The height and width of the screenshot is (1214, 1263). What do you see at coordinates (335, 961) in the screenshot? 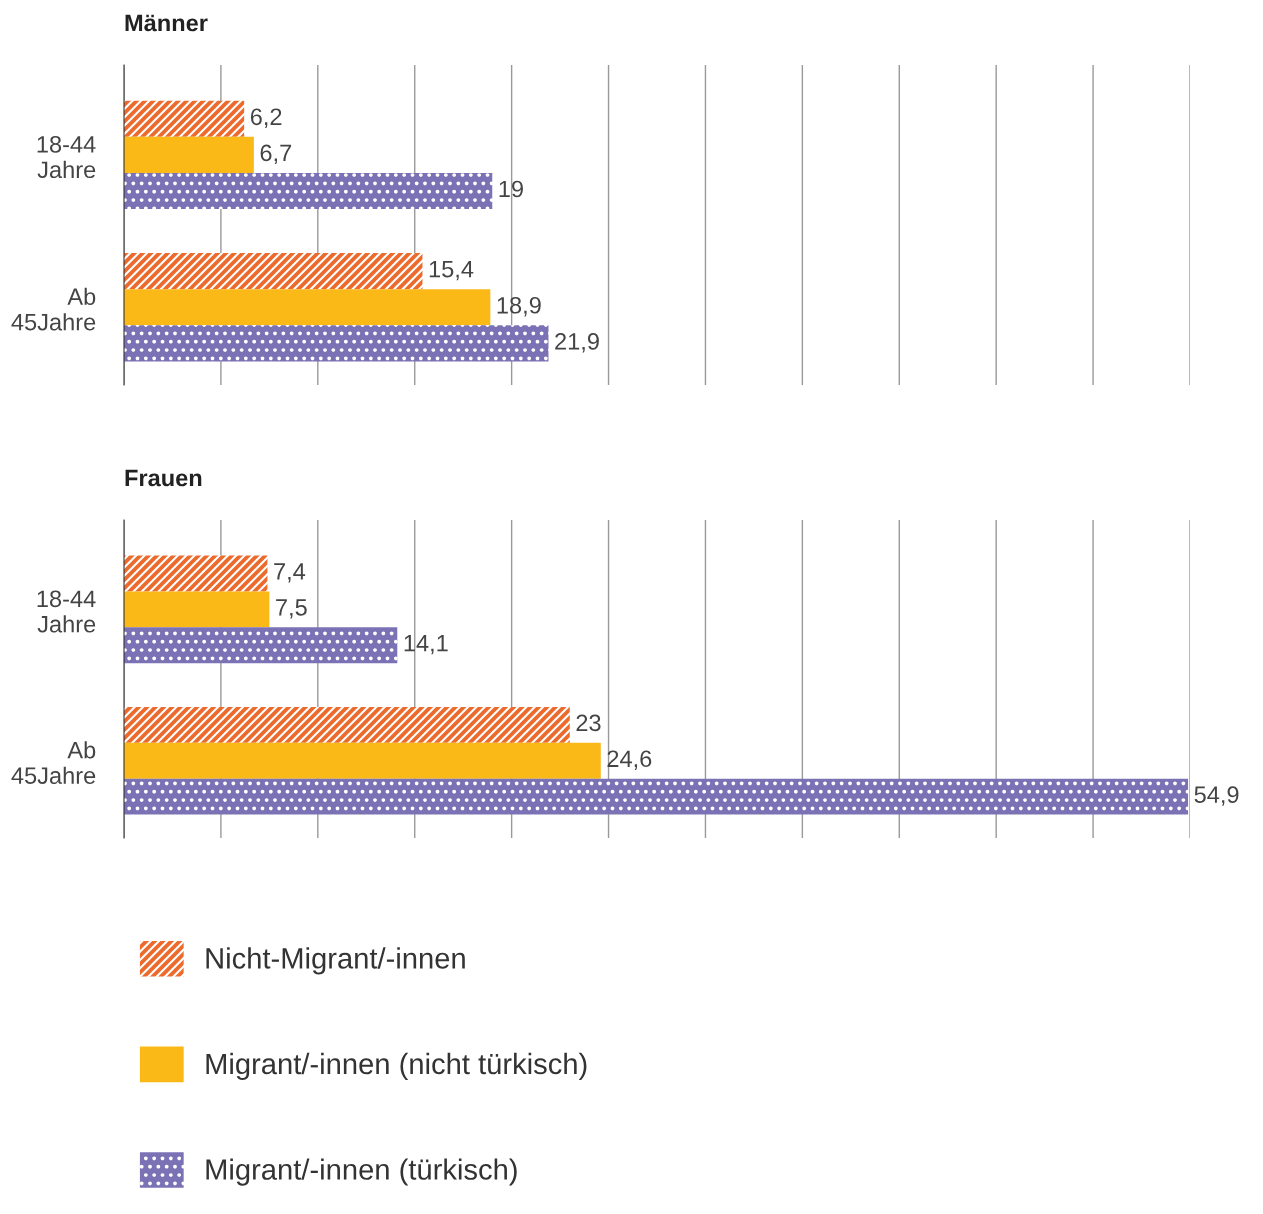
I see `legend-label: Nicht-Migrant/-innen` at bounding box center [335, 961].